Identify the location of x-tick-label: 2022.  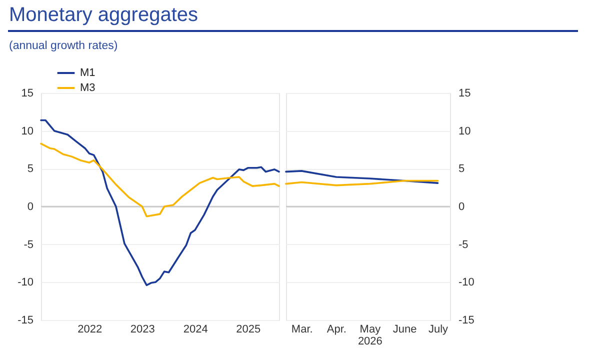
(90, 330).